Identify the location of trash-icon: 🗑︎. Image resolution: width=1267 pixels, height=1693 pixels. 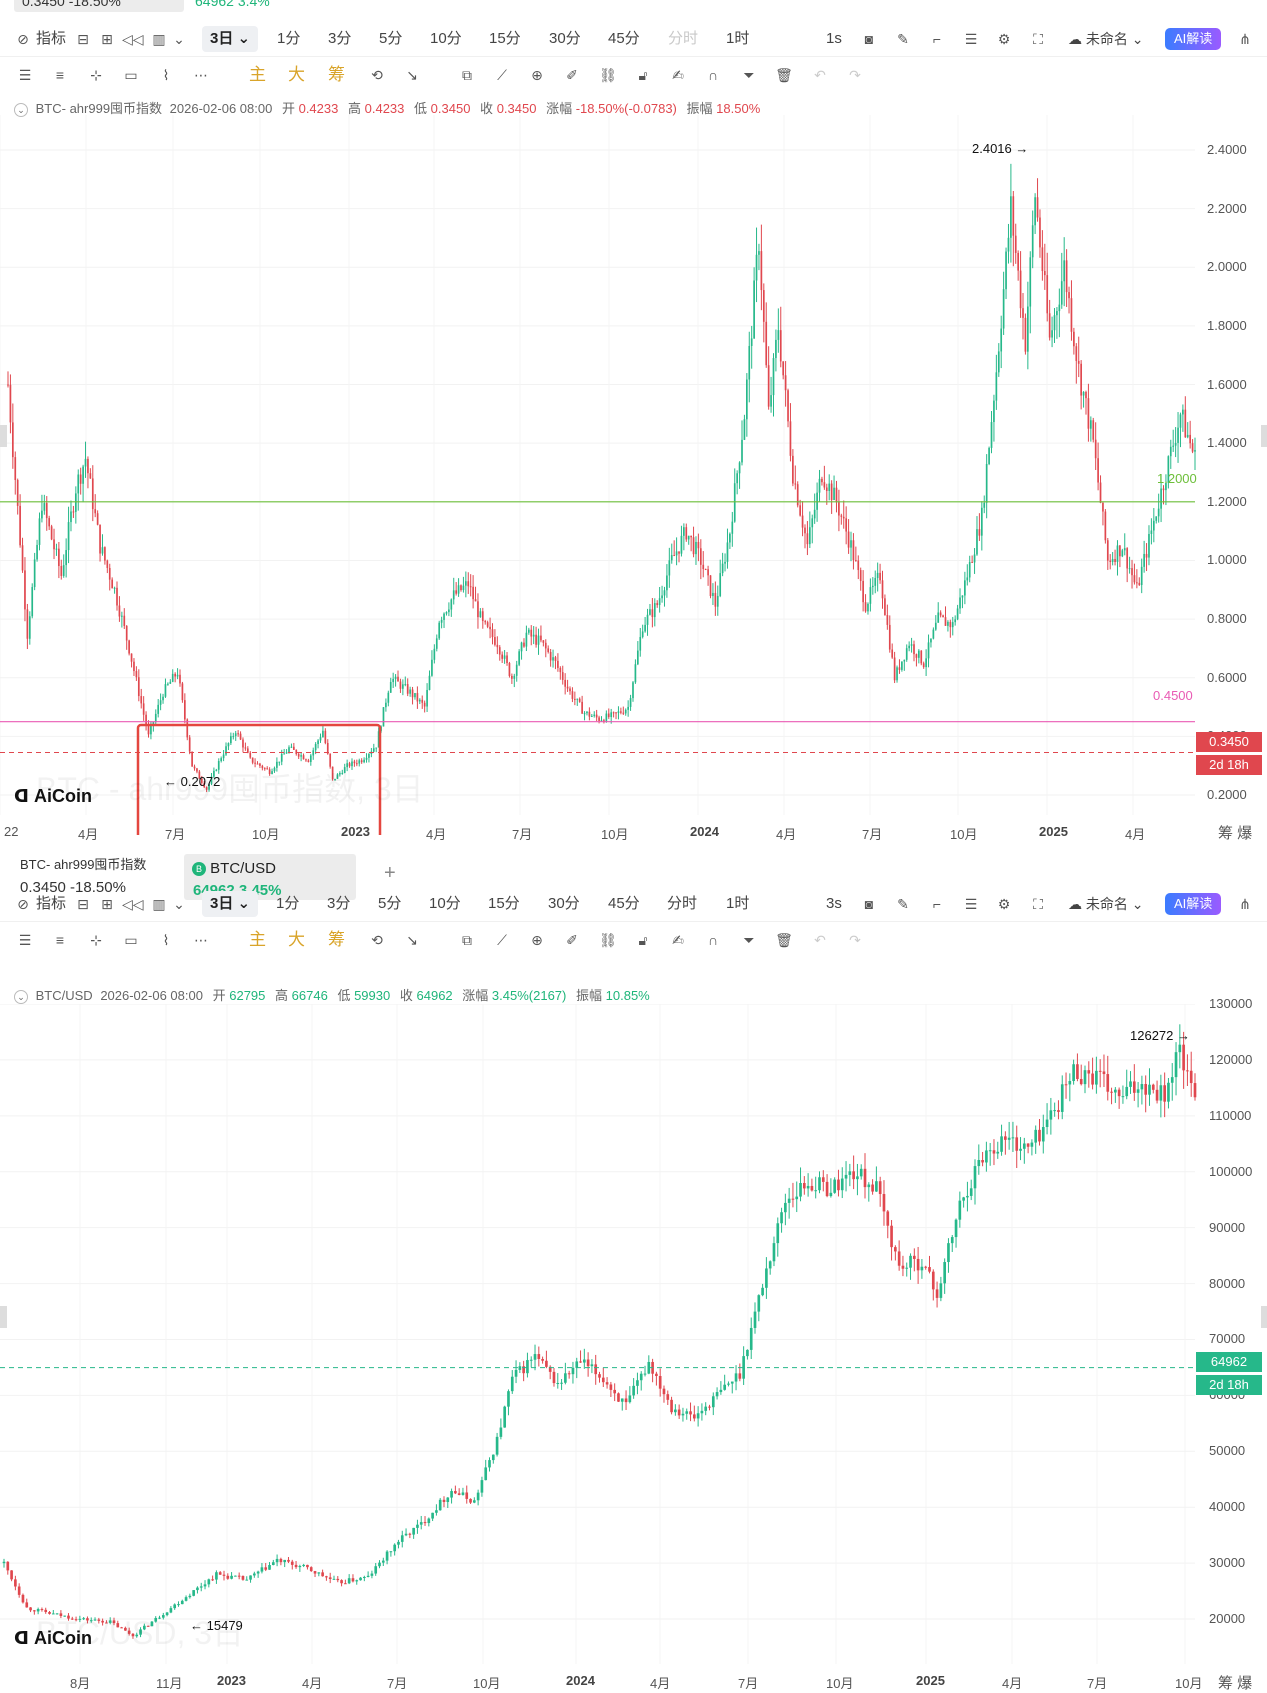
(784, 75).